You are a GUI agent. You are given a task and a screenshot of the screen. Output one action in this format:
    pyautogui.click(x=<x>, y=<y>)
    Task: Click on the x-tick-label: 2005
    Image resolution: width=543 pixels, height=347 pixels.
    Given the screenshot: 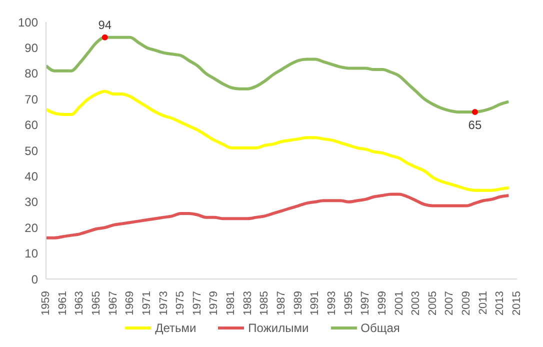 What is the action you would take?
    pyautogui.click(x=432, y=303)
    